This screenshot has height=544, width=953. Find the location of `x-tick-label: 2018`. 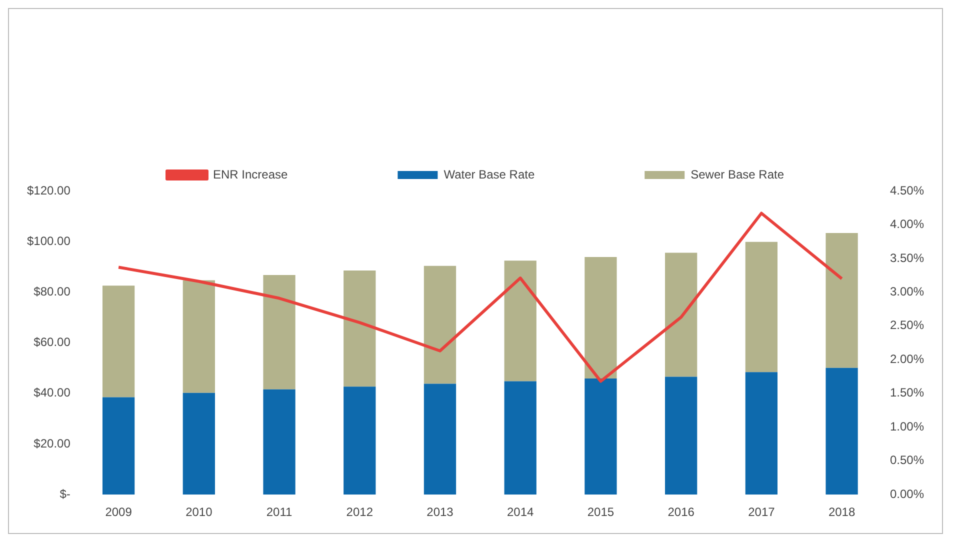

x-tick-label: 2018 is located at coordinates (842, 512).